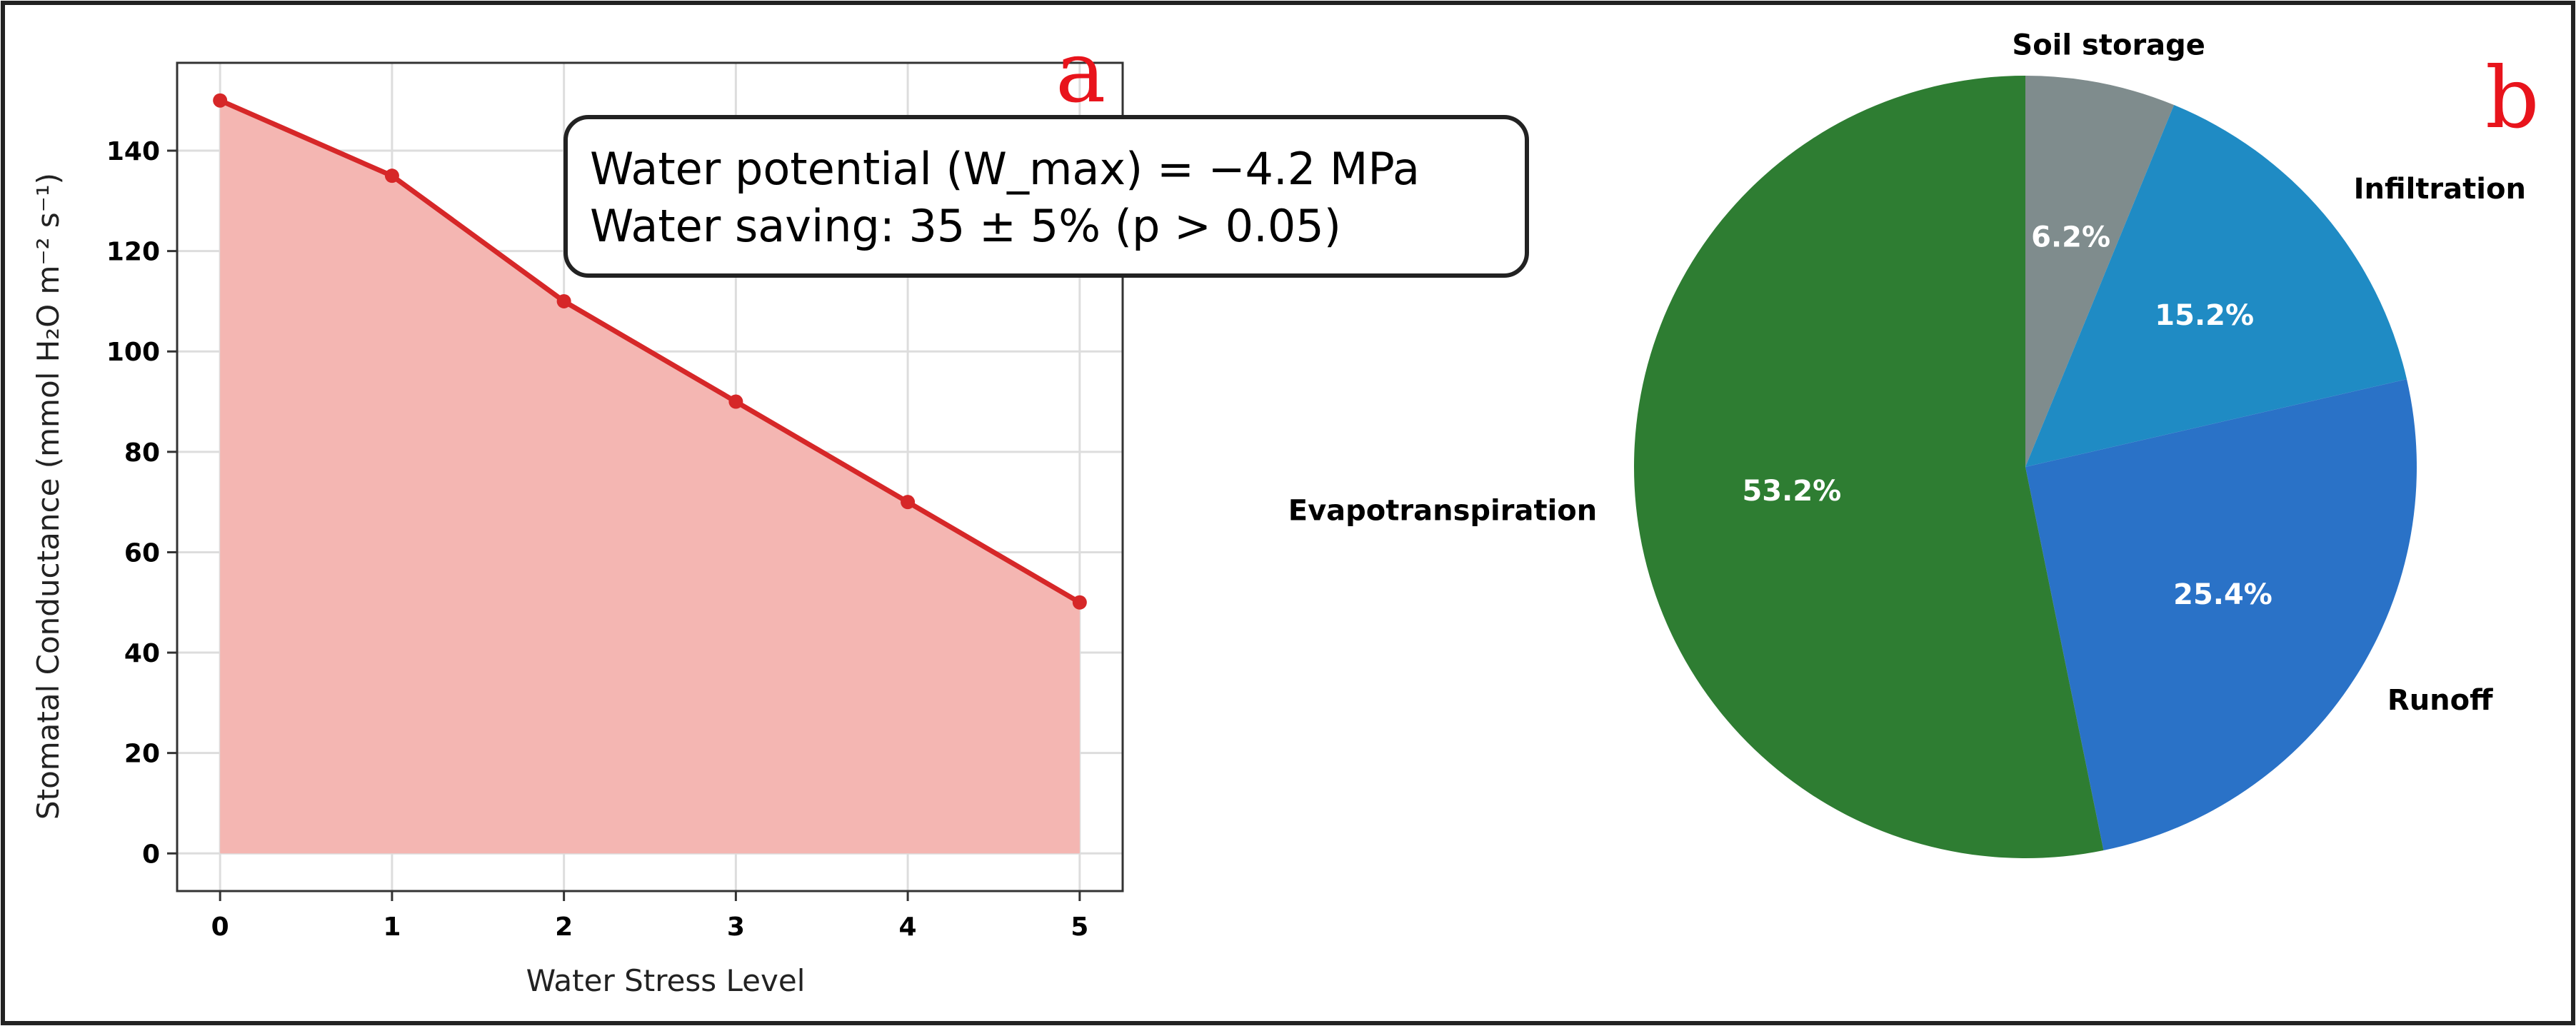 The image size is (2576, 1026). I want to click on x-ticks: 0 1 2 3 4 5, so click(649, 916).